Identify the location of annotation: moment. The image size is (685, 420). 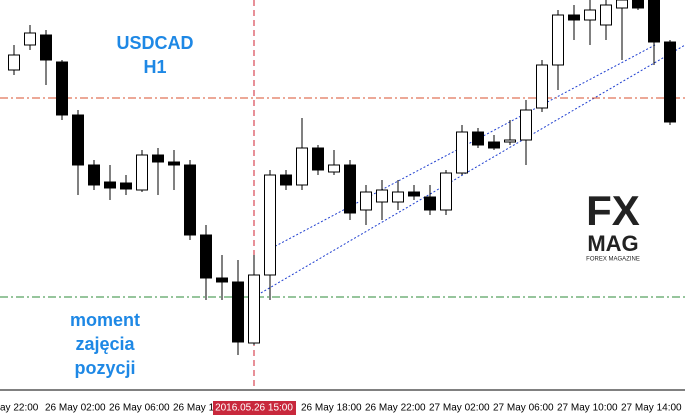
(105, 320).